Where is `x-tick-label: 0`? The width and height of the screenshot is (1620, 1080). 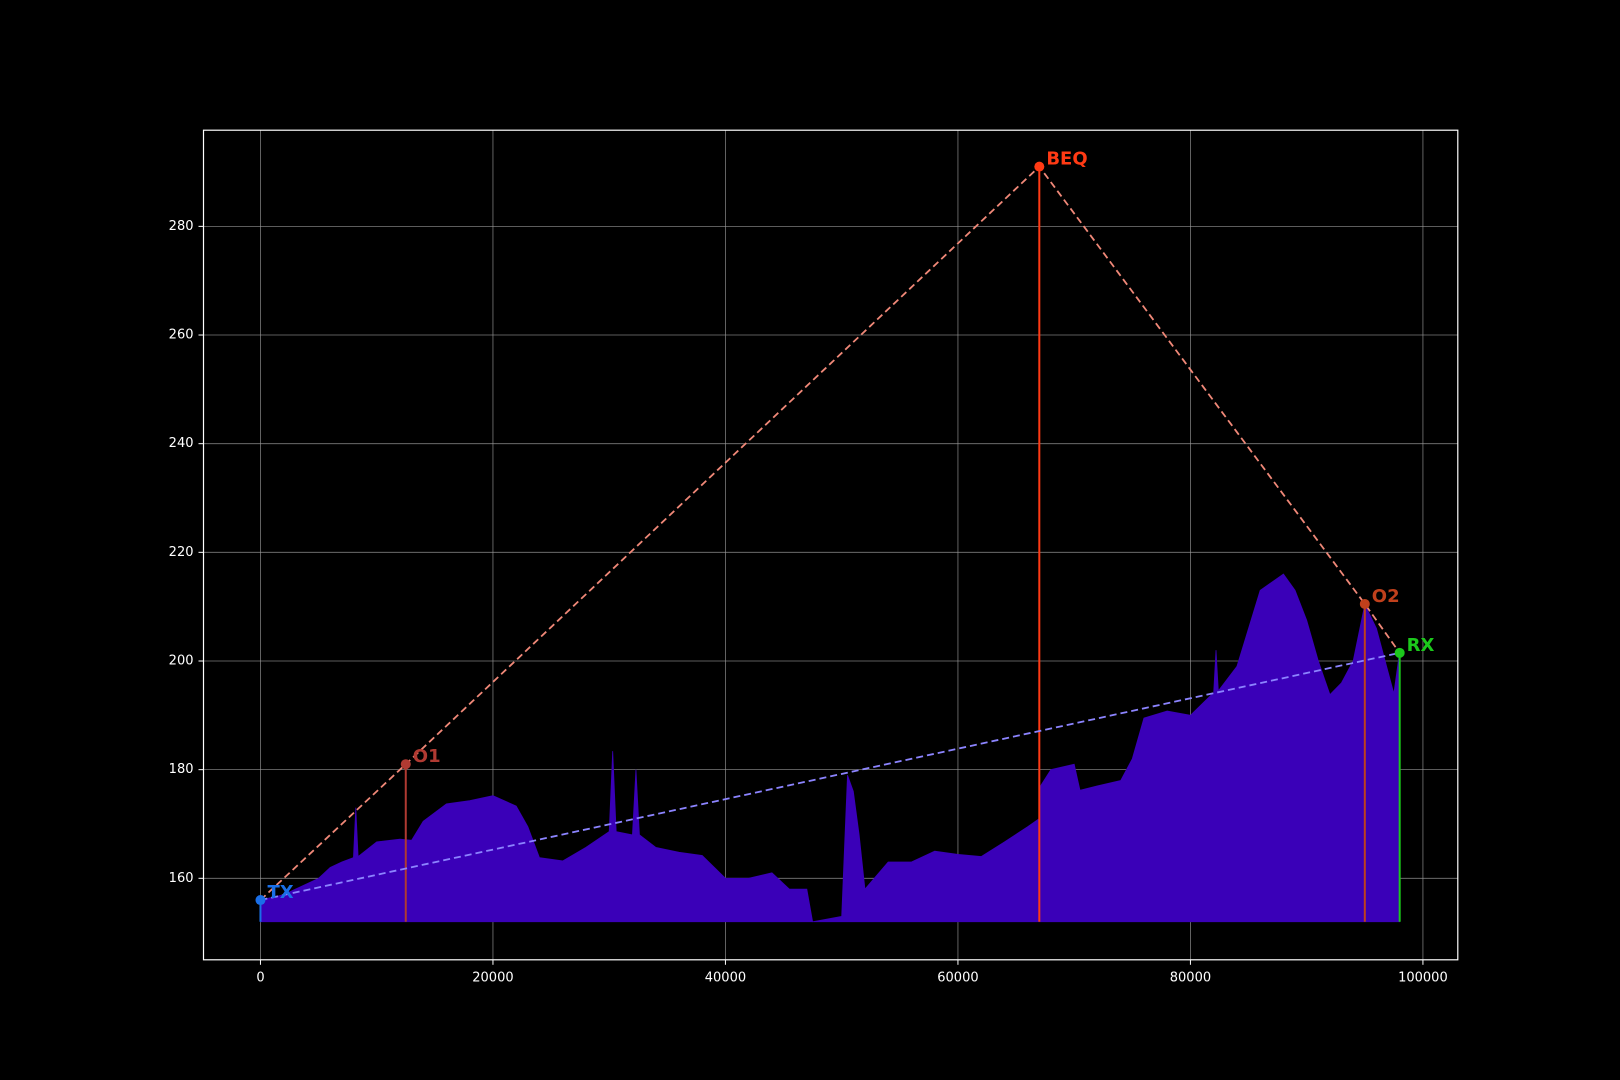 x-tick-label: 0 is located at coordinates (260, 977).